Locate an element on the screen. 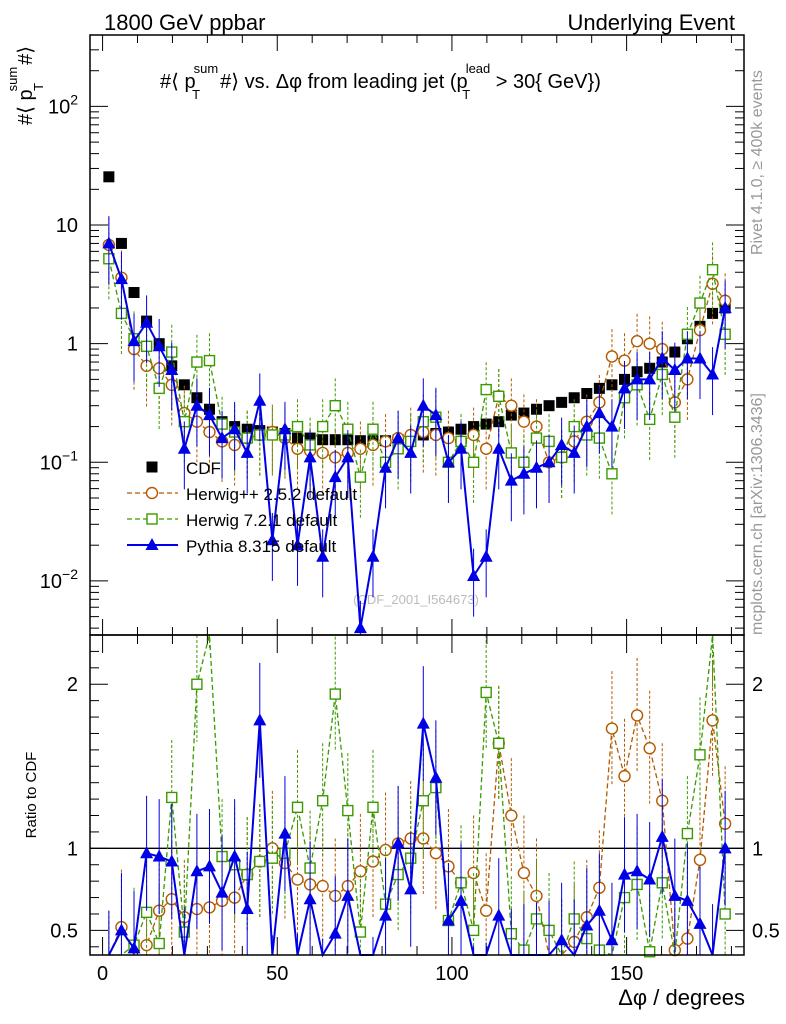 Image resolution: width=786 pixels, height=1024 pixels. x-axis-label: Δφ / degrees is located at coordinates (681, 997).